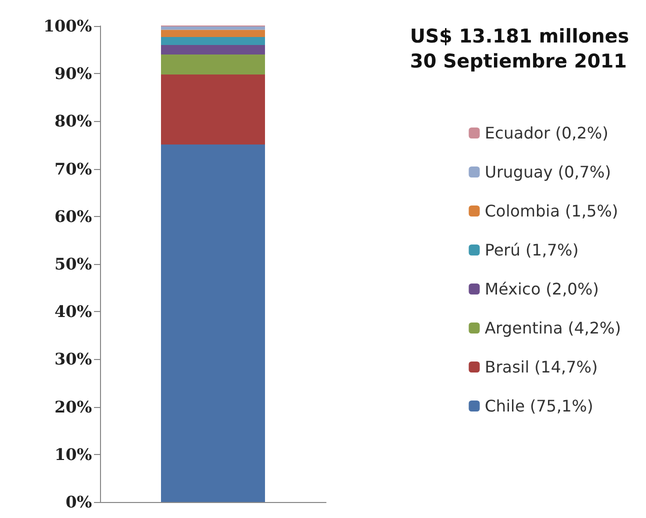 Image resolution: width=646 pixels, height=518 pixels. I want to click on y-tick-label: 20%, so click(73, 406).